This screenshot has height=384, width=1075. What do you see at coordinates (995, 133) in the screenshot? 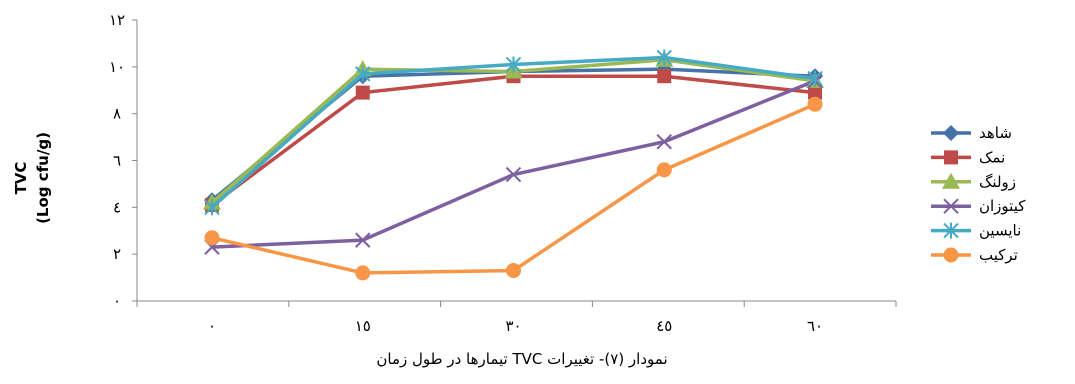
I see `legend-label: شاهد` at bounding box center [995, 133].